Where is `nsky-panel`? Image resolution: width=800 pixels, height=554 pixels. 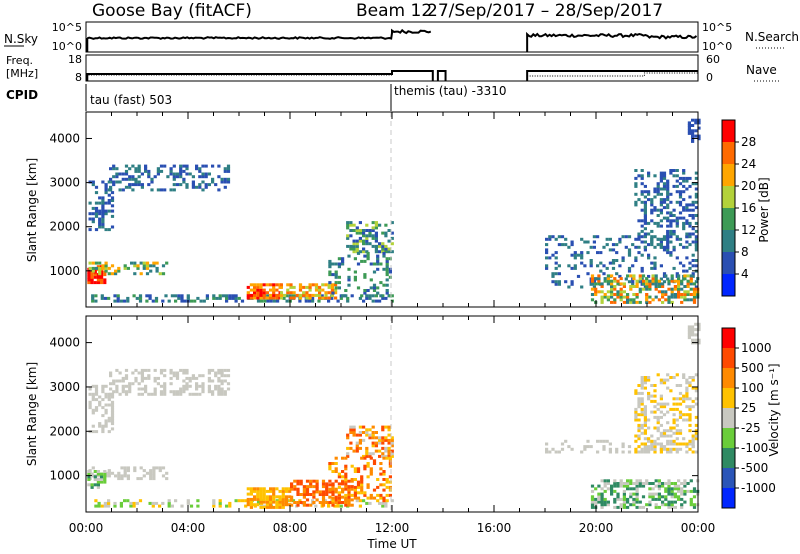
nsky-panel is located at coordinates (392, 37).